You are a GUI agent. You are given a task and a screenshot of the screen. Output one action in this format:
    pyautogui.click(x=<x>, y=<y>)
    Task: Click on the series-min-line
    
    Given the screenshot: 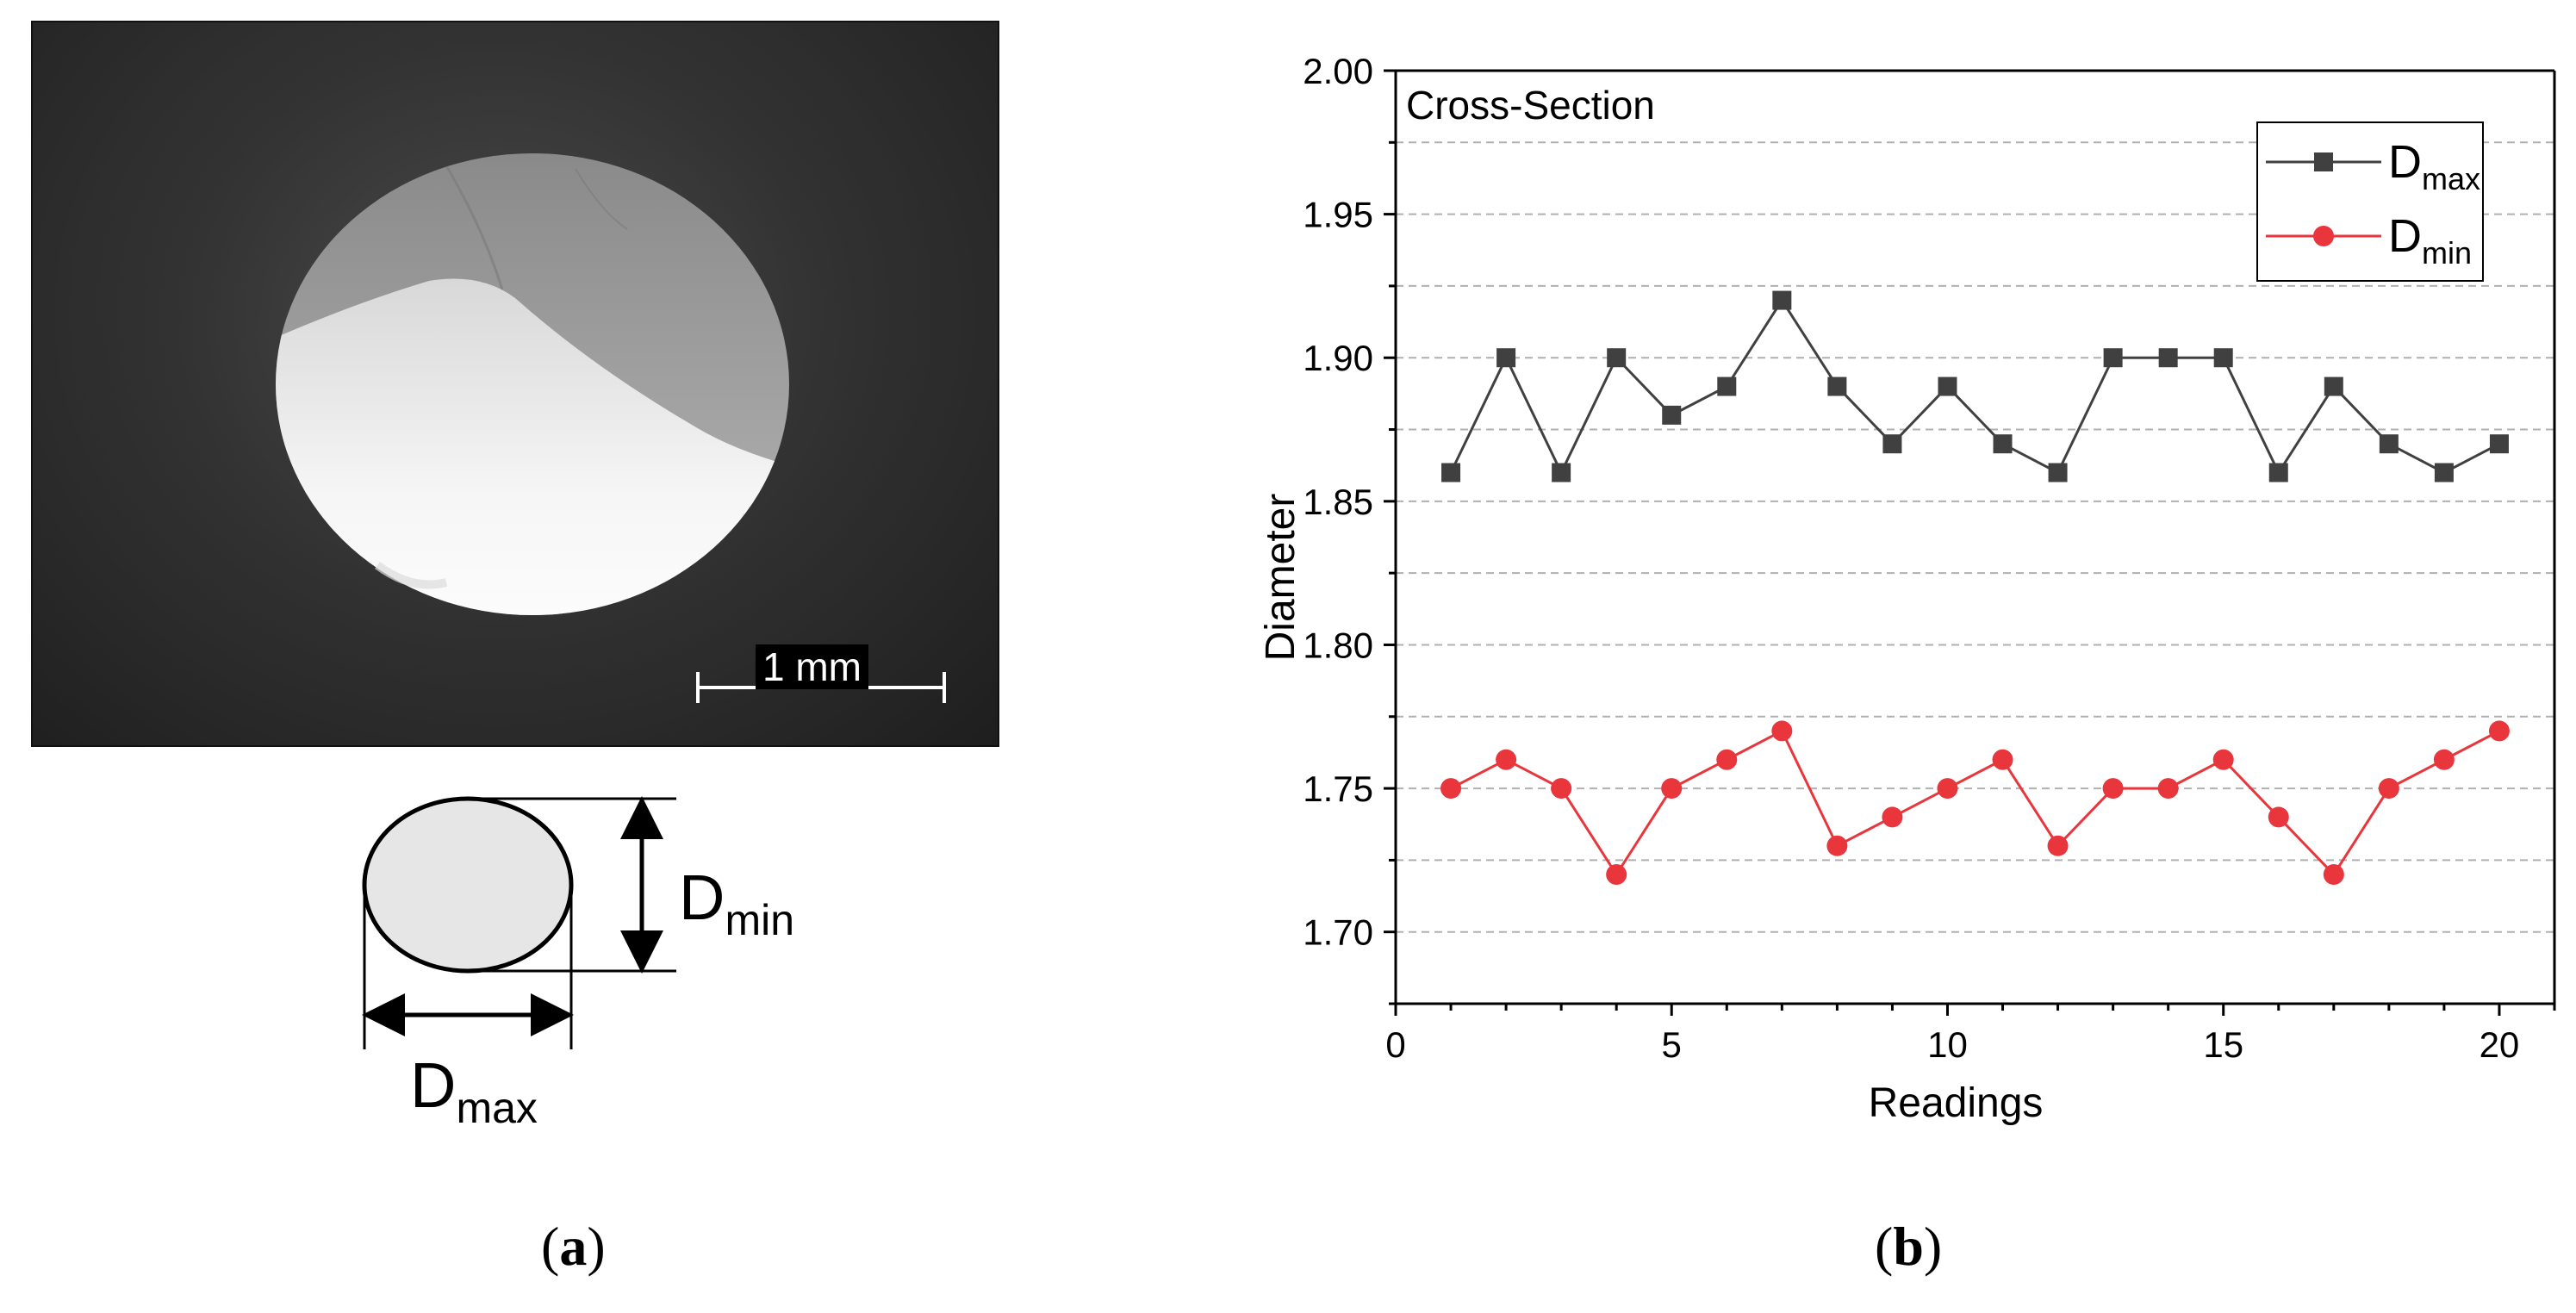 What is the action you would take?
    pyautogui.click(x=1975, y=803)
    